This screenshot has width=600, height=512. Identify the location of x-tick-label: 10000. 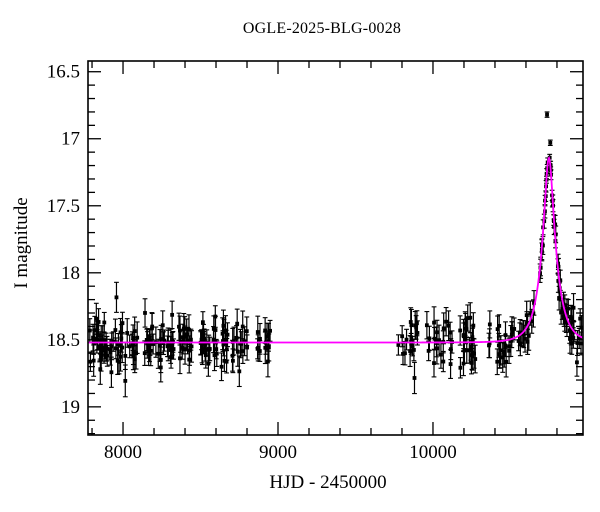
(433, 452).